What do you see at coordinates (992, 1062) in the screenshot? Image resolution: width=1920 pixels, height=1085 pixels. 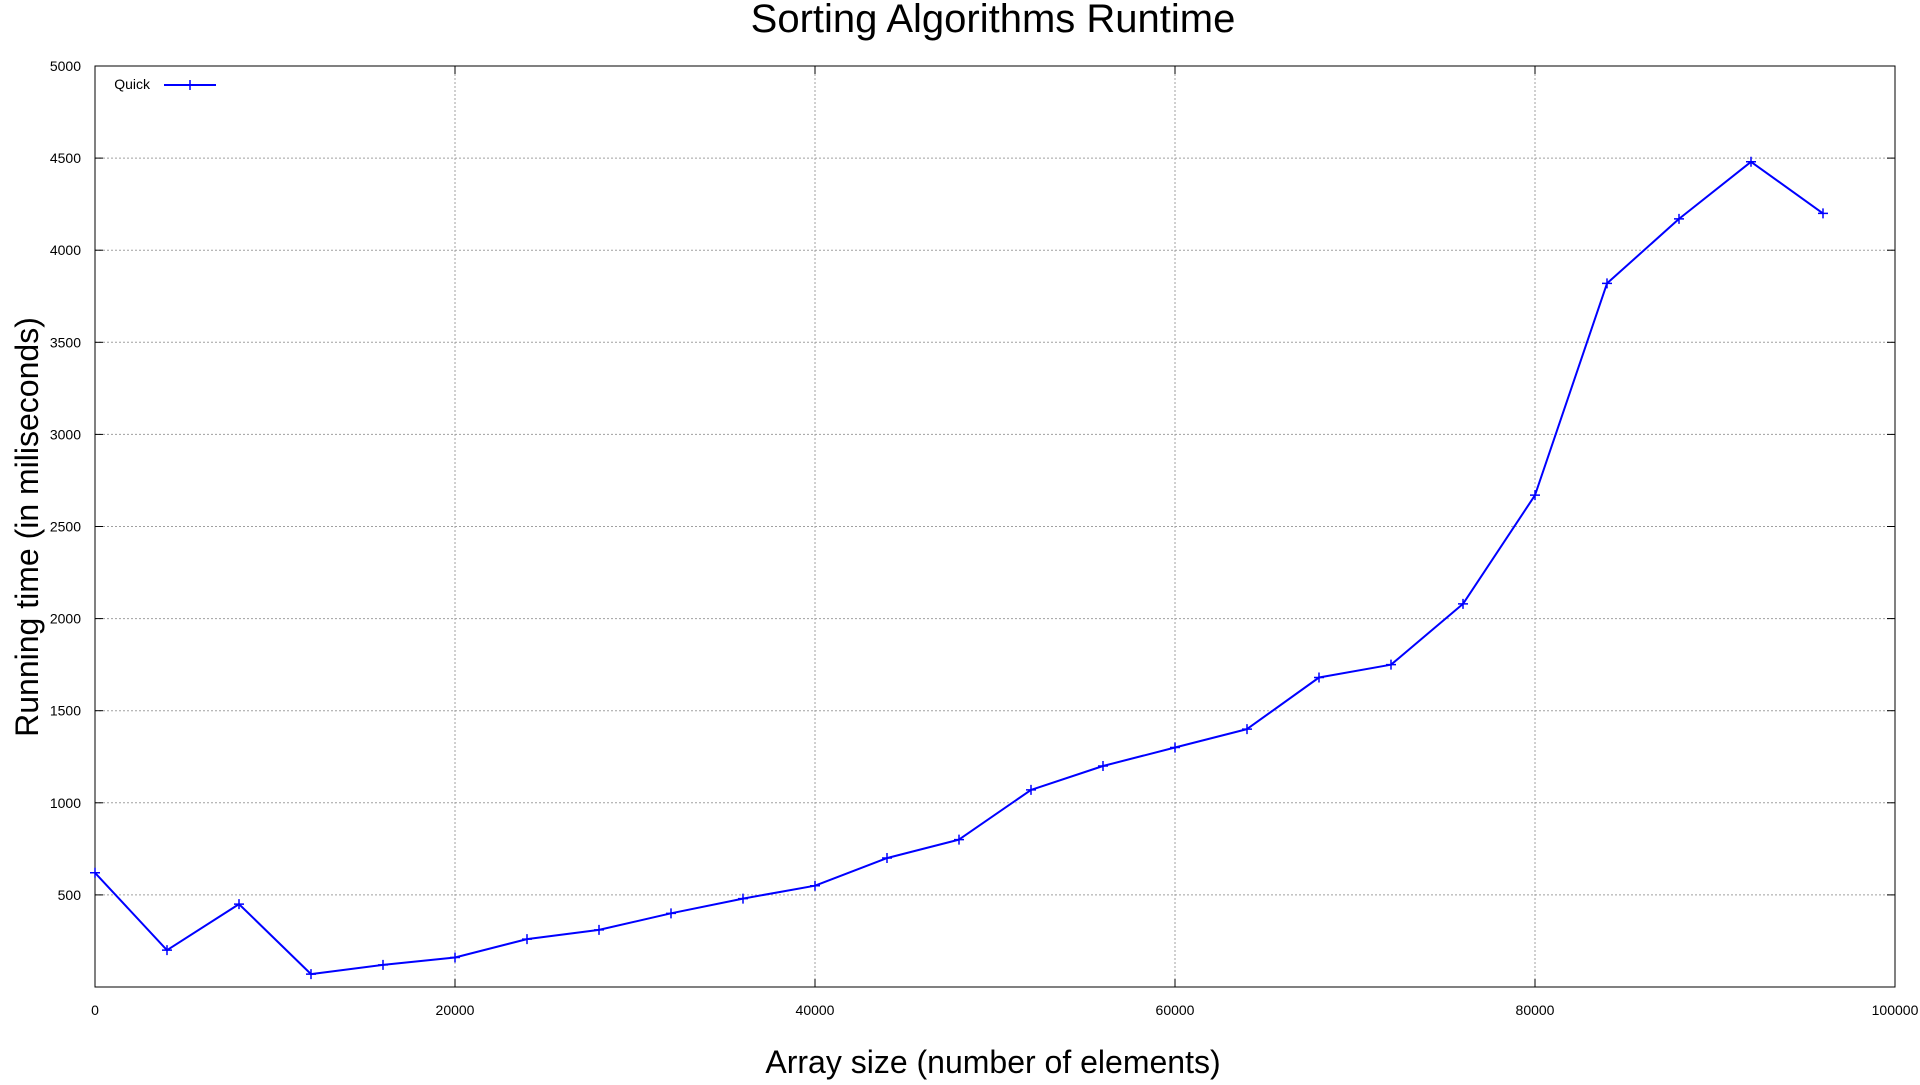 I see `x-axis-label: Array size (number of elements)` at bounding box center [992, 1062].